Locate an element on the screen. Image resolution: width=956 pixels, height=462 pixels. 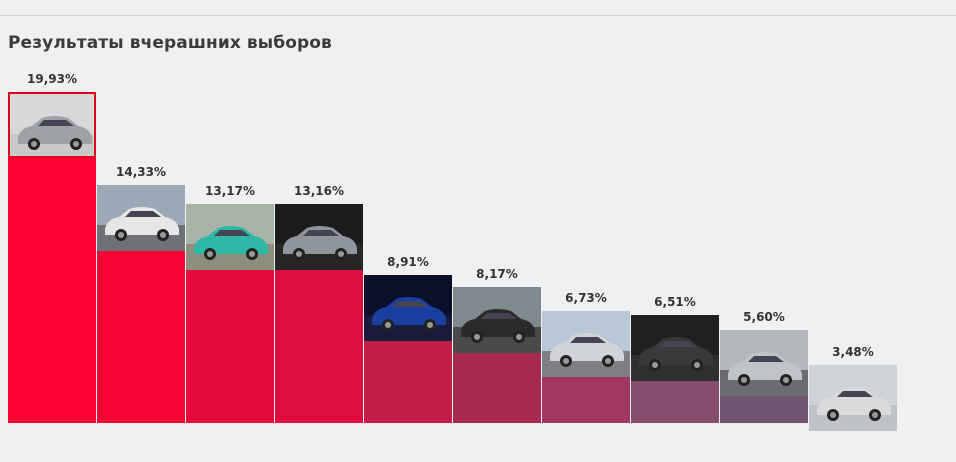
bar-value-label: 6,73% is located at coordinates (586, 298).